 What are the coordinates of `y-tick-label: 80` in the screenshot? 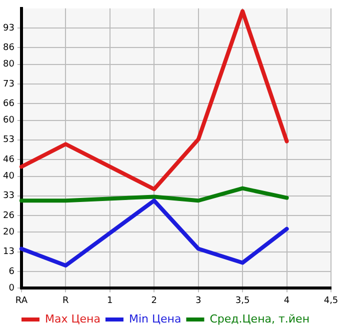 It's located at (9, 65).